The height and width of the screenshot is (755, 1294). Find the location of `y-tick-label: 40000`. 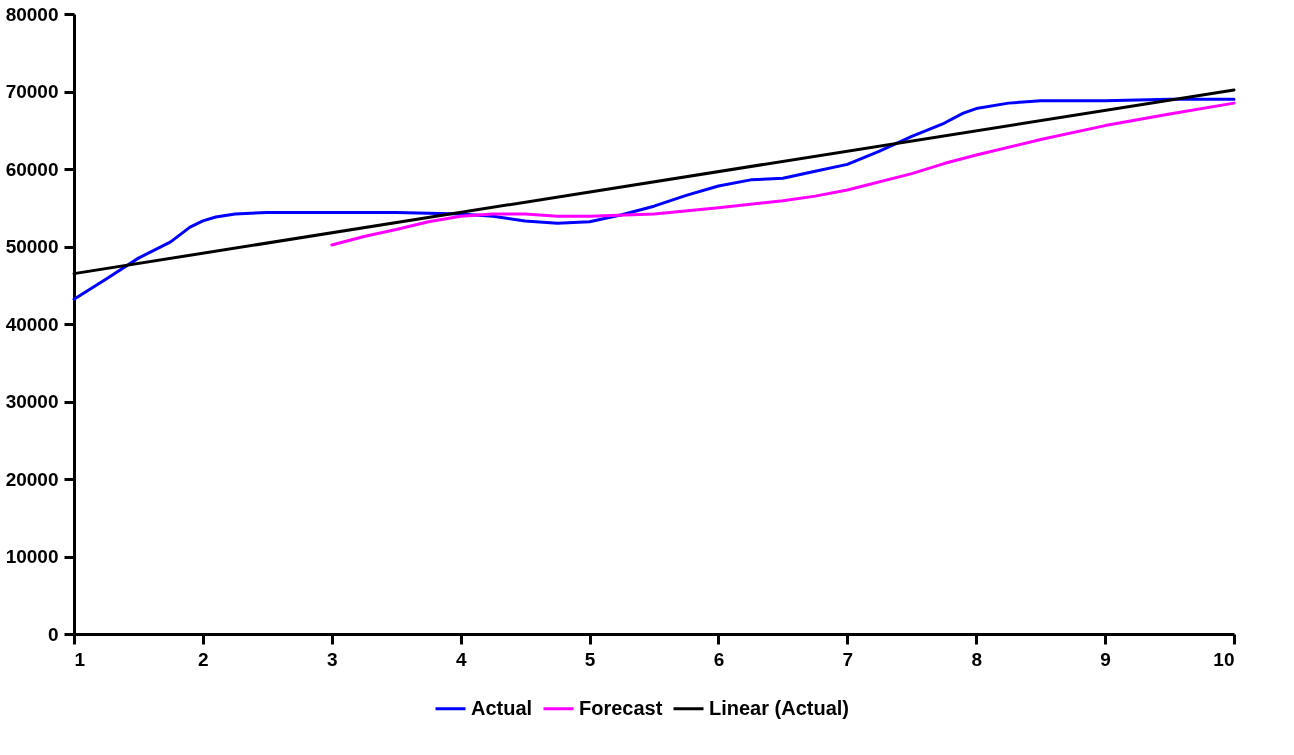

y-tick-label: 40000 is located at coordinates (32, 324).